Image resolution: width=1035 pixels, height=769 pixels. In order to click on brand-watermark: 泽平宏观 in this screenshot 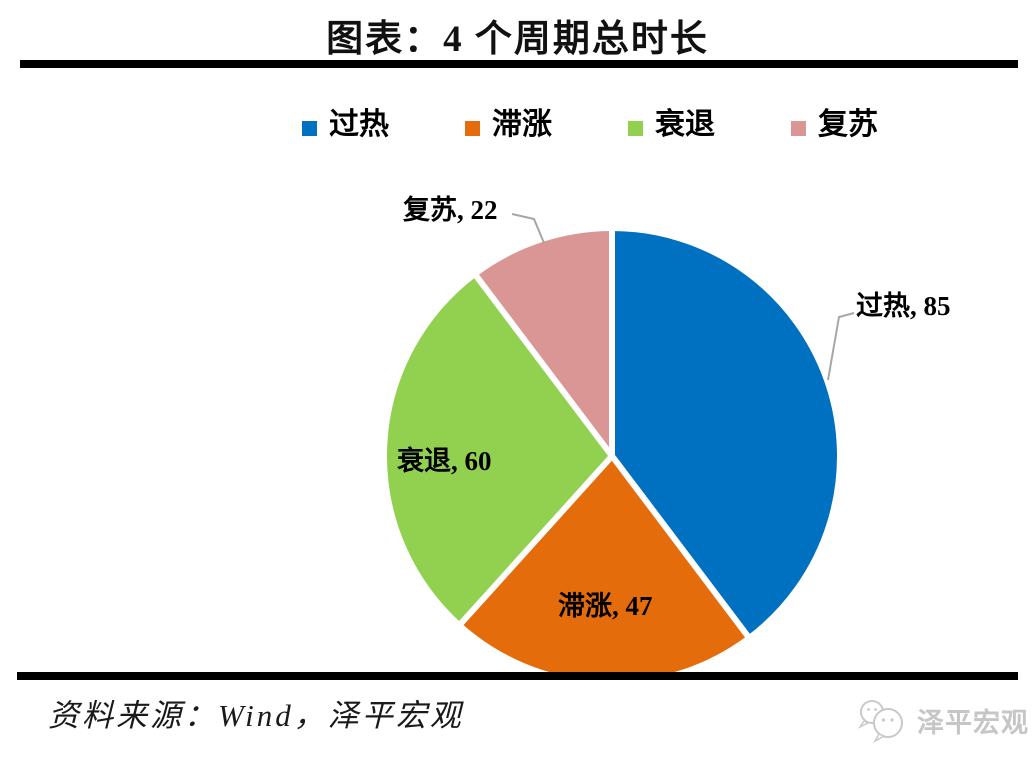, I will do `click(942, 720)`.